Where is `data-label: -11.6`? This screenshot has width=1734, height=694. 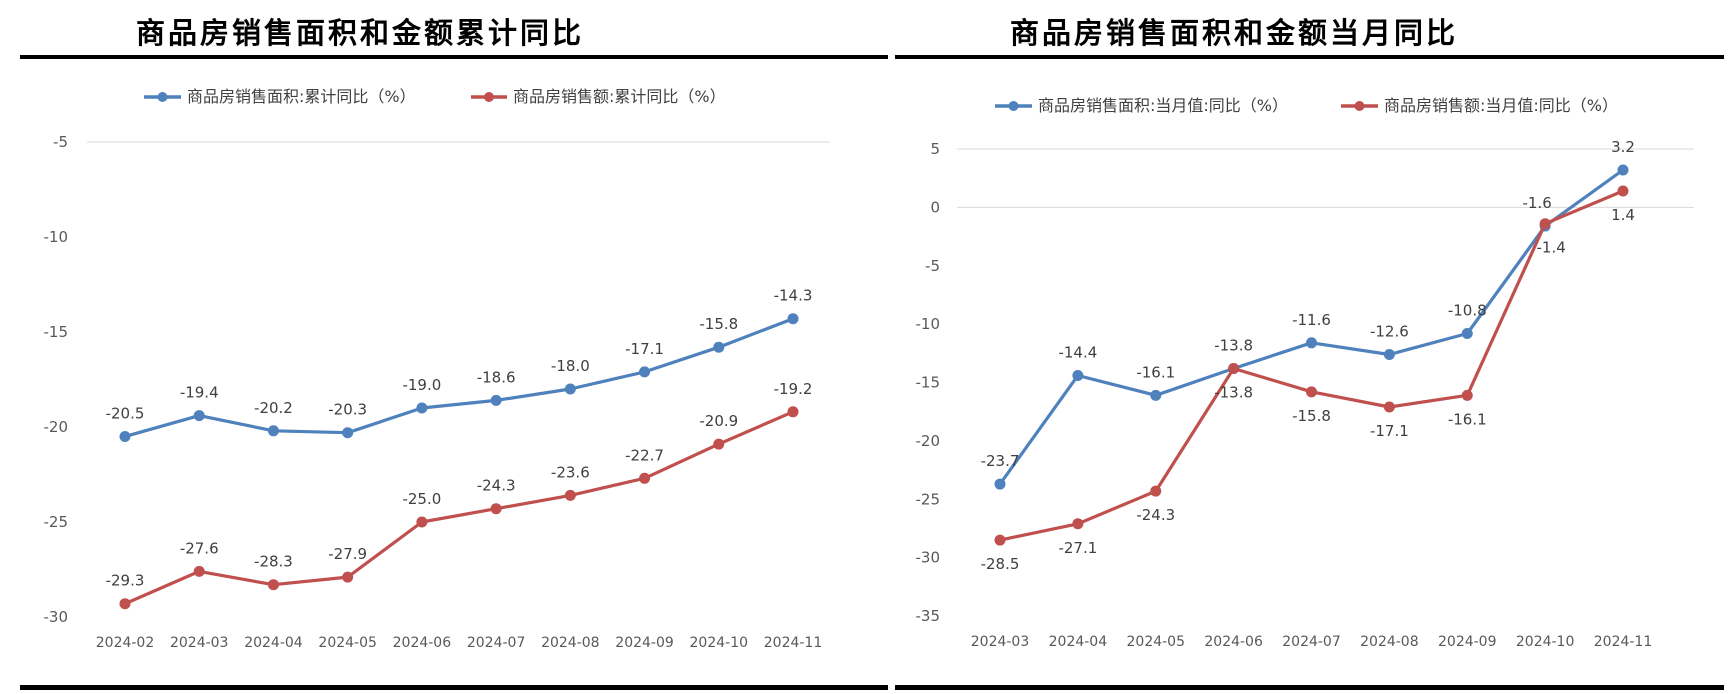
data-label: -11.6 is located at coordinates (1311, 320).